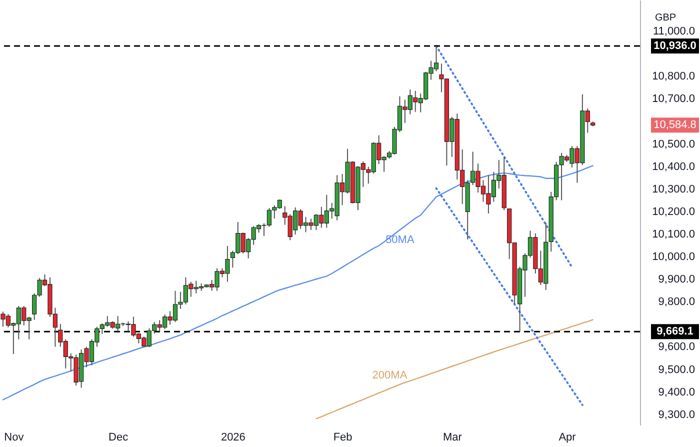 The width and height of the screenshot is (700, 447). What do you see at coordinates (673, 76) in the screenshot?
I see `y-tick-label: 10,800.0` at bounding box center [673, 76].